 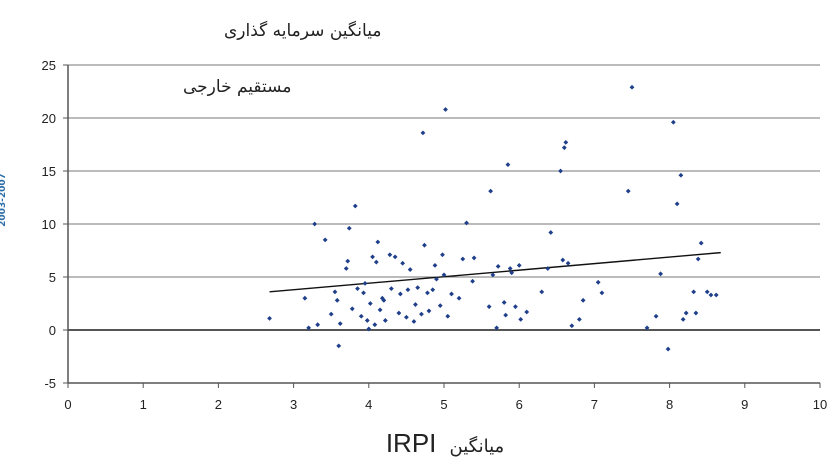 I want to click on y-axis-side-label: 2003-2007, so click(x=4, y=200).